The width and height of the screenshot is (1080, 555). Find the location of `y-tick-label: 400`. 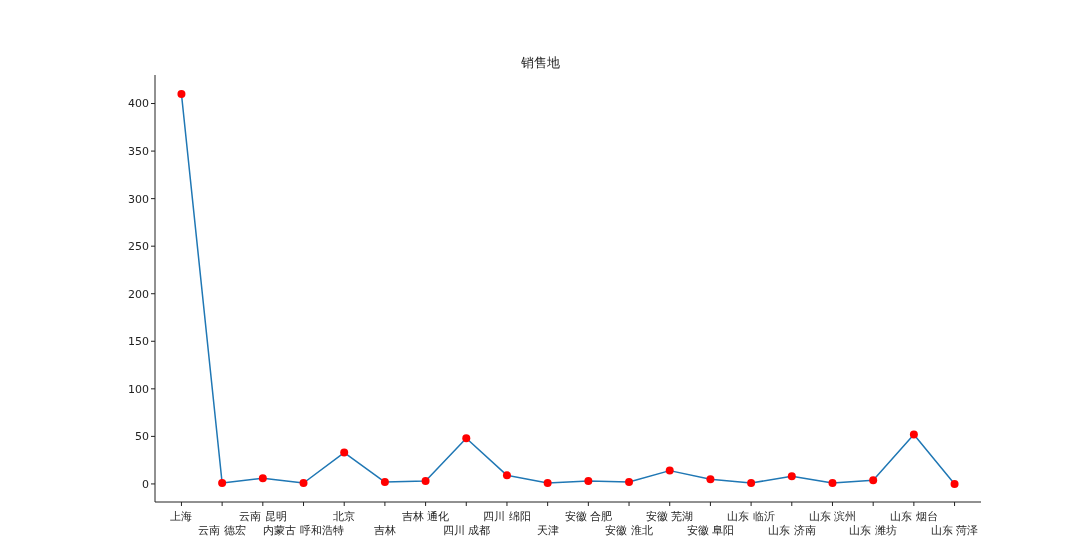

y-tick-label: 400 is located at coordinates (138, 104).